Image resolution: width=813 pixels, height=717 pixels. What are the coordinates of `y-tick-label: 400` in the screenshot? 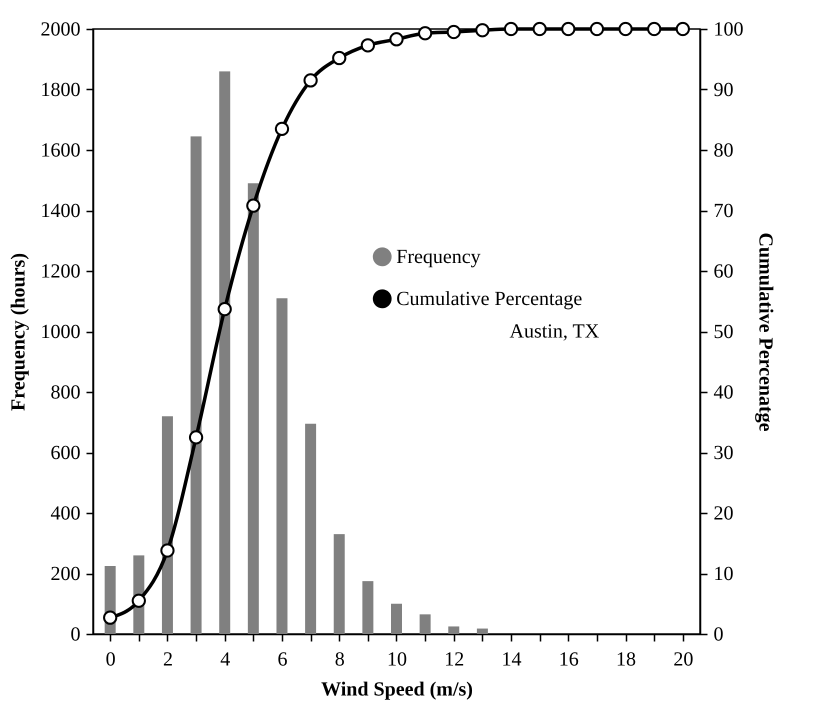 It's located at (65, 513).